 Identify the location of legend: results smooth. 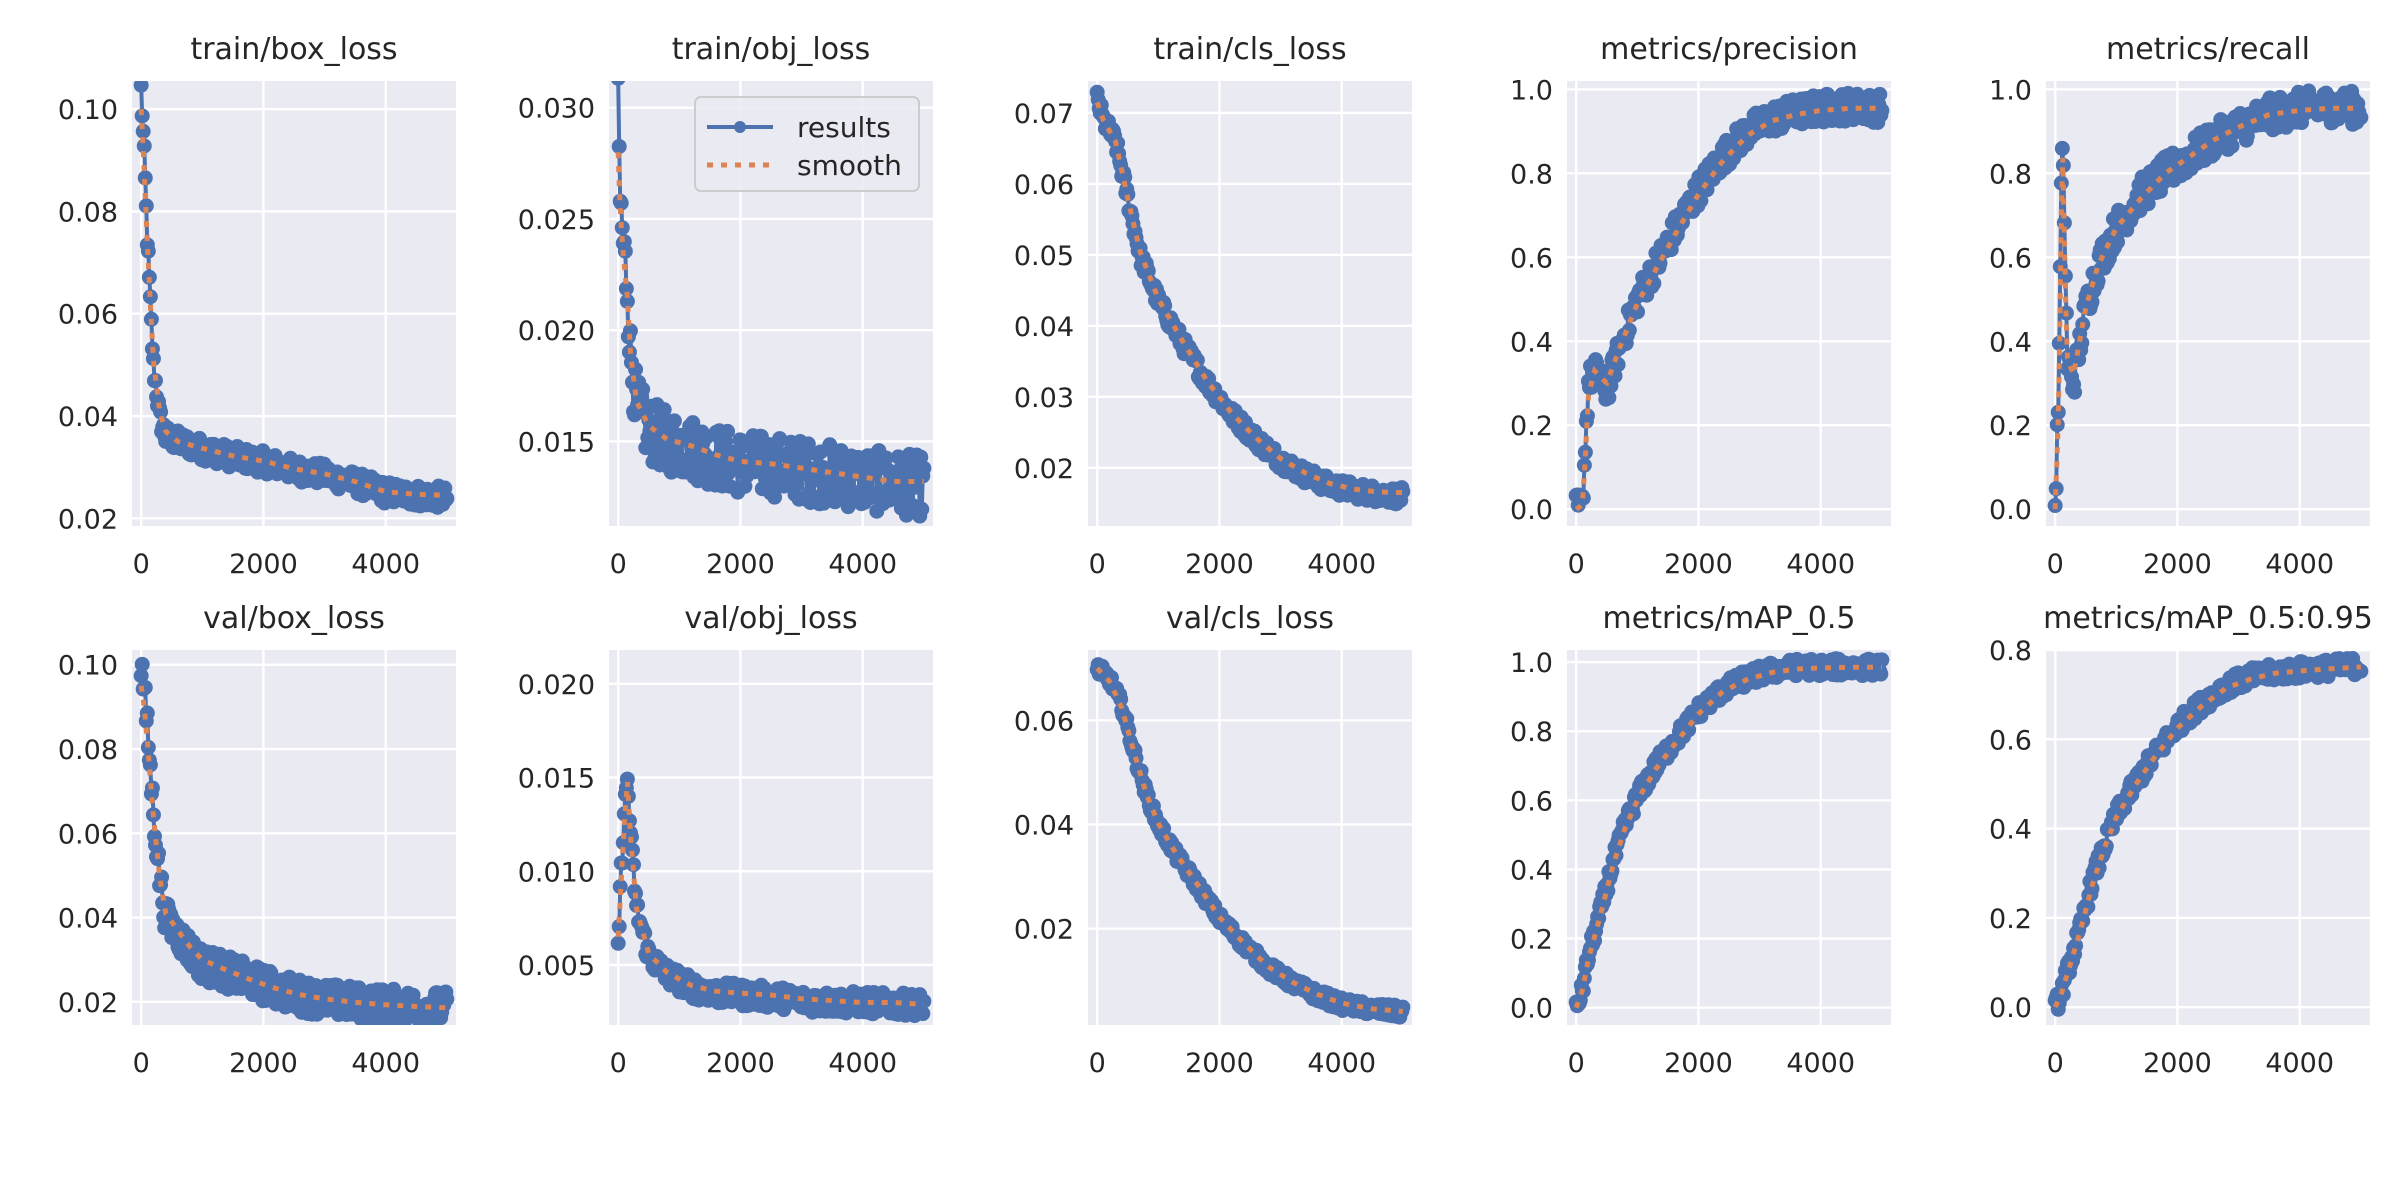
(807, 144).